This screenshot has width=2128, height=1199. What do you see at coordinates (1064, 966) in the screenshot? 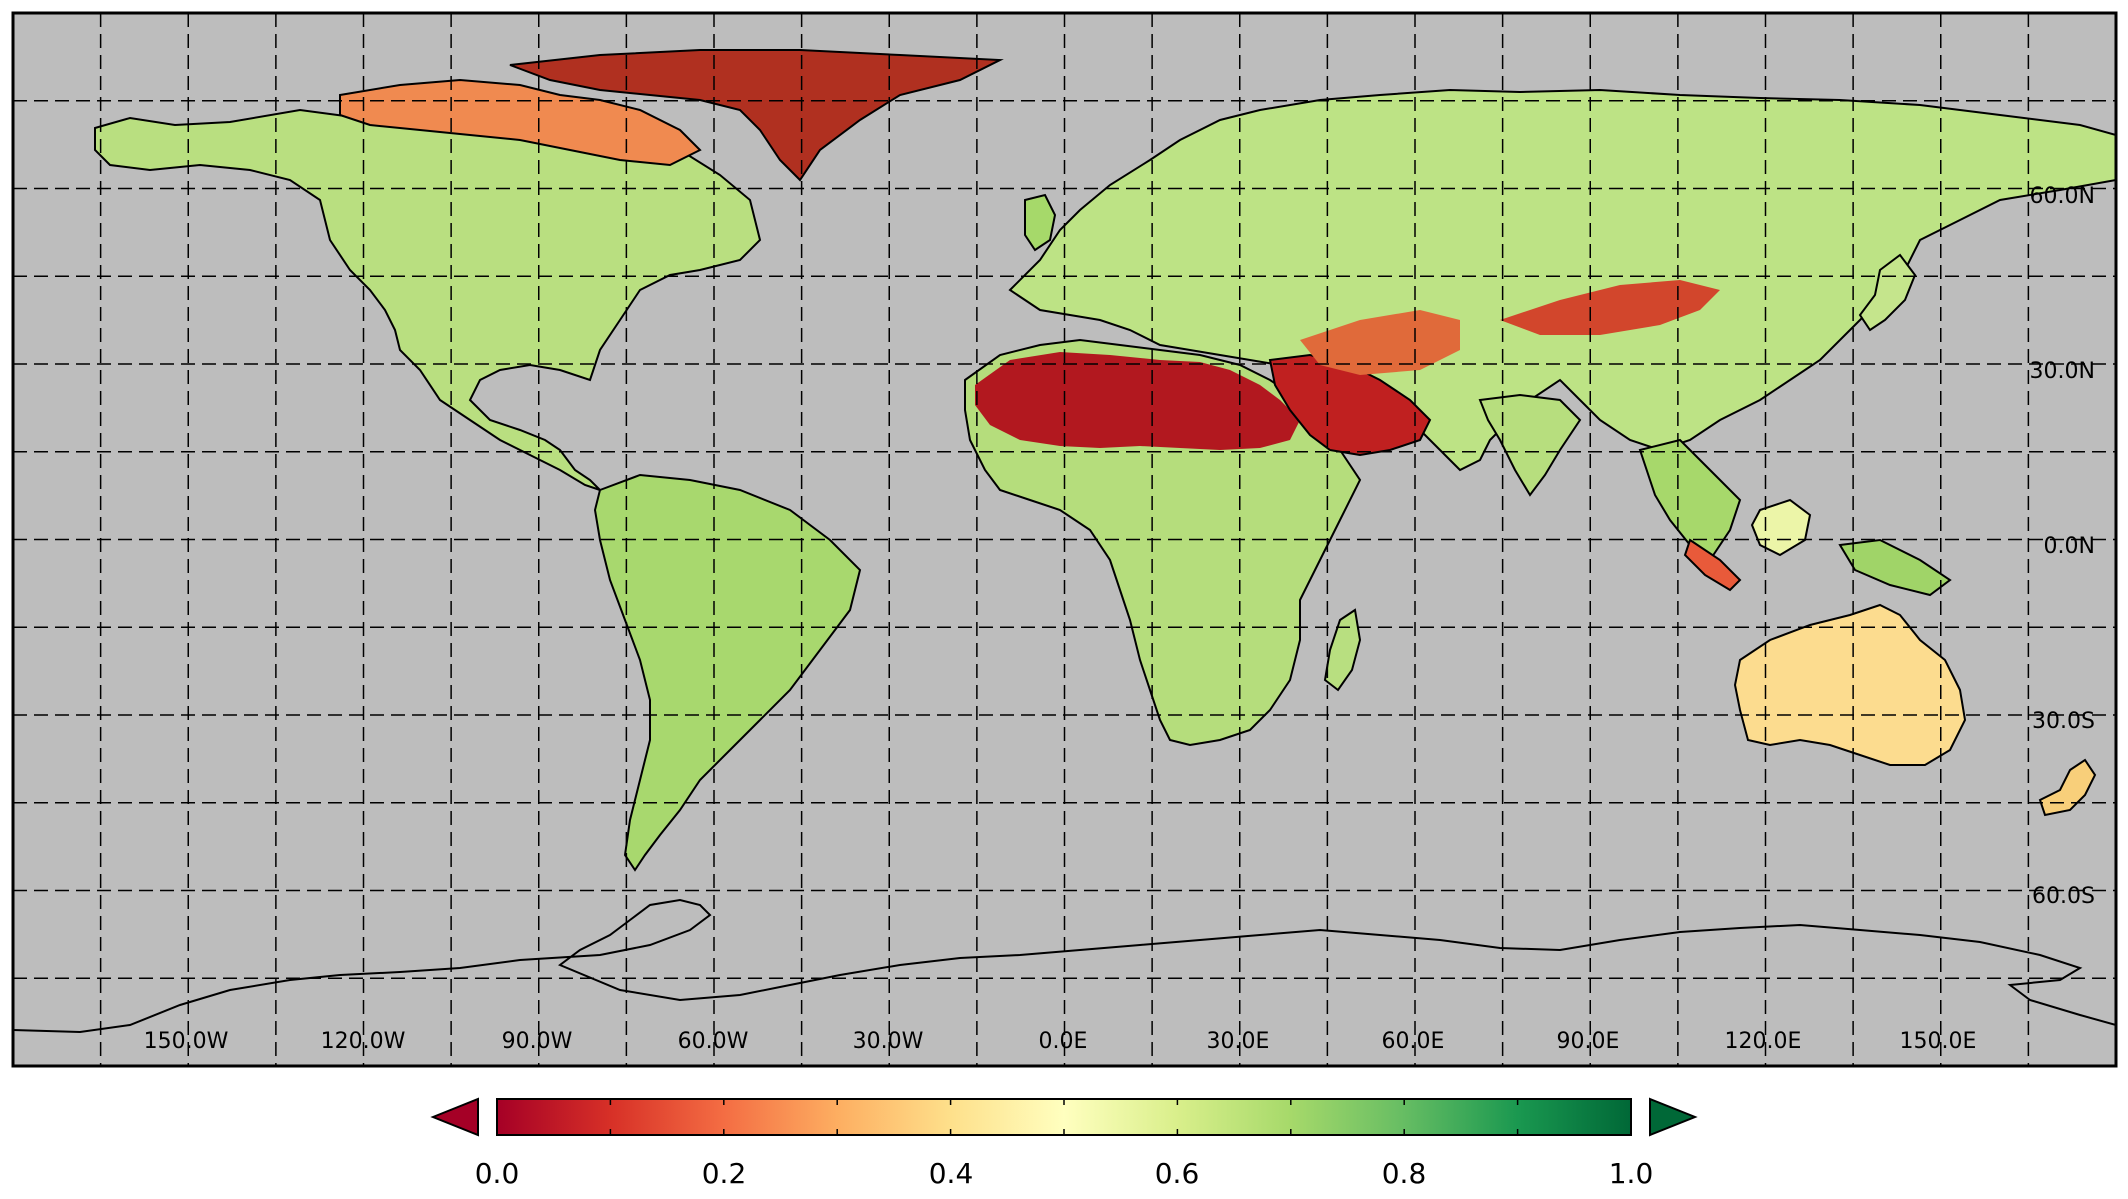
I see `land-antarctica-outline` at bounding box center [1064, 966].